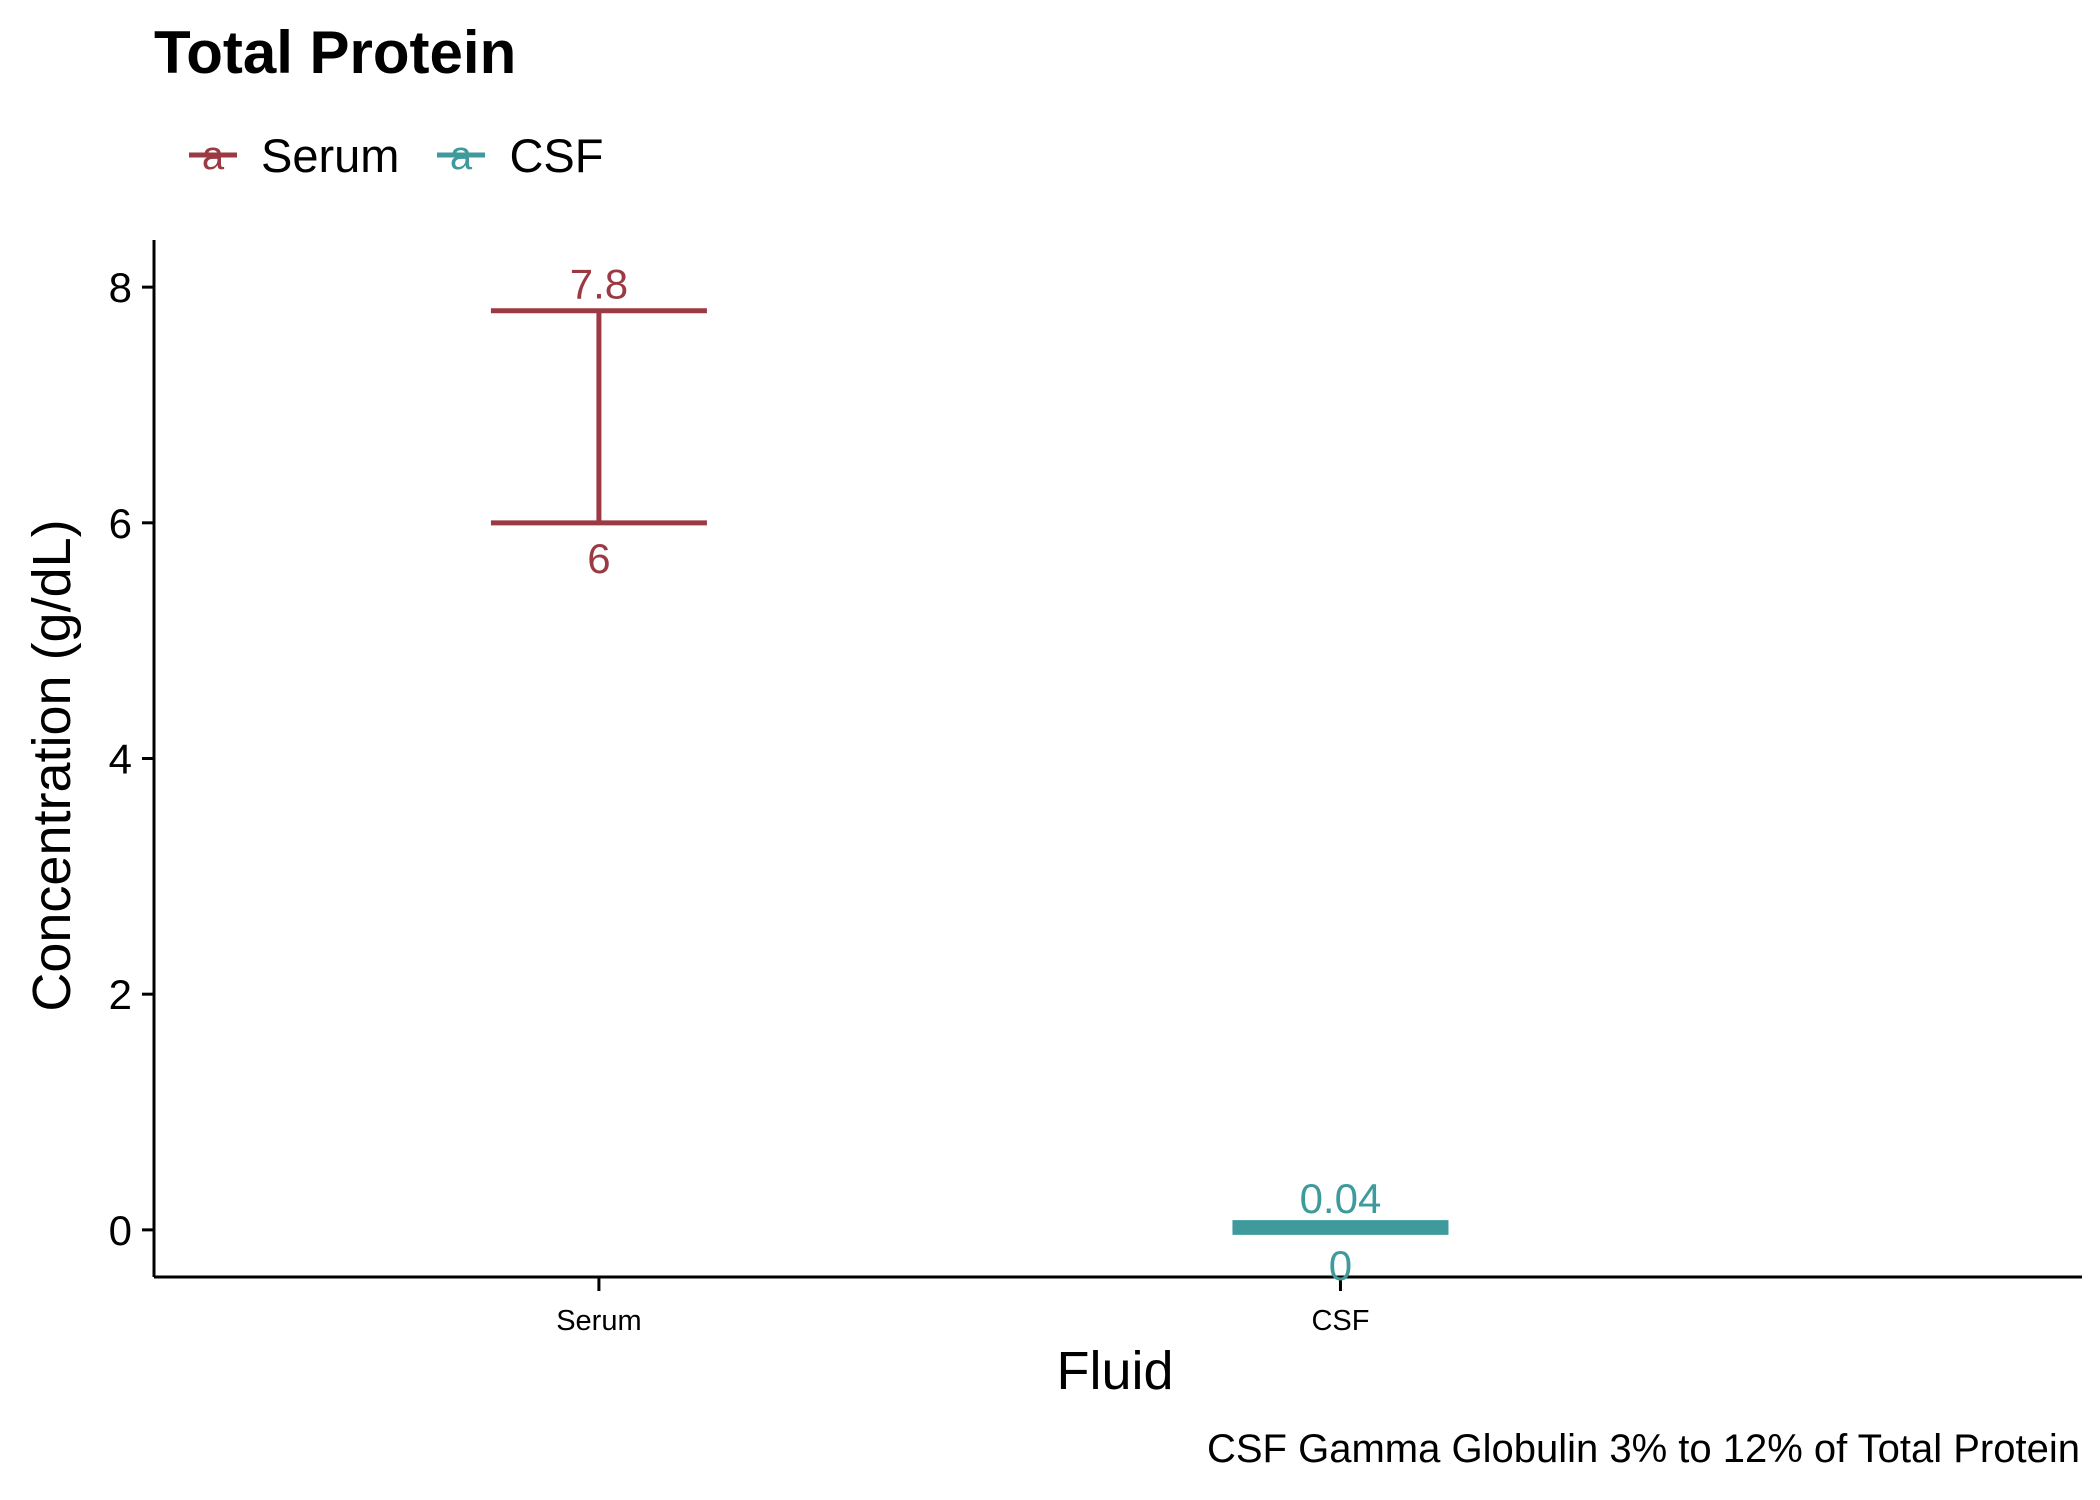 The width and height of the screenshot is (2100, 1500). Describe the element at coordinates (598, 558) in the screenshot. I see `data-label-low: 6` at that location.